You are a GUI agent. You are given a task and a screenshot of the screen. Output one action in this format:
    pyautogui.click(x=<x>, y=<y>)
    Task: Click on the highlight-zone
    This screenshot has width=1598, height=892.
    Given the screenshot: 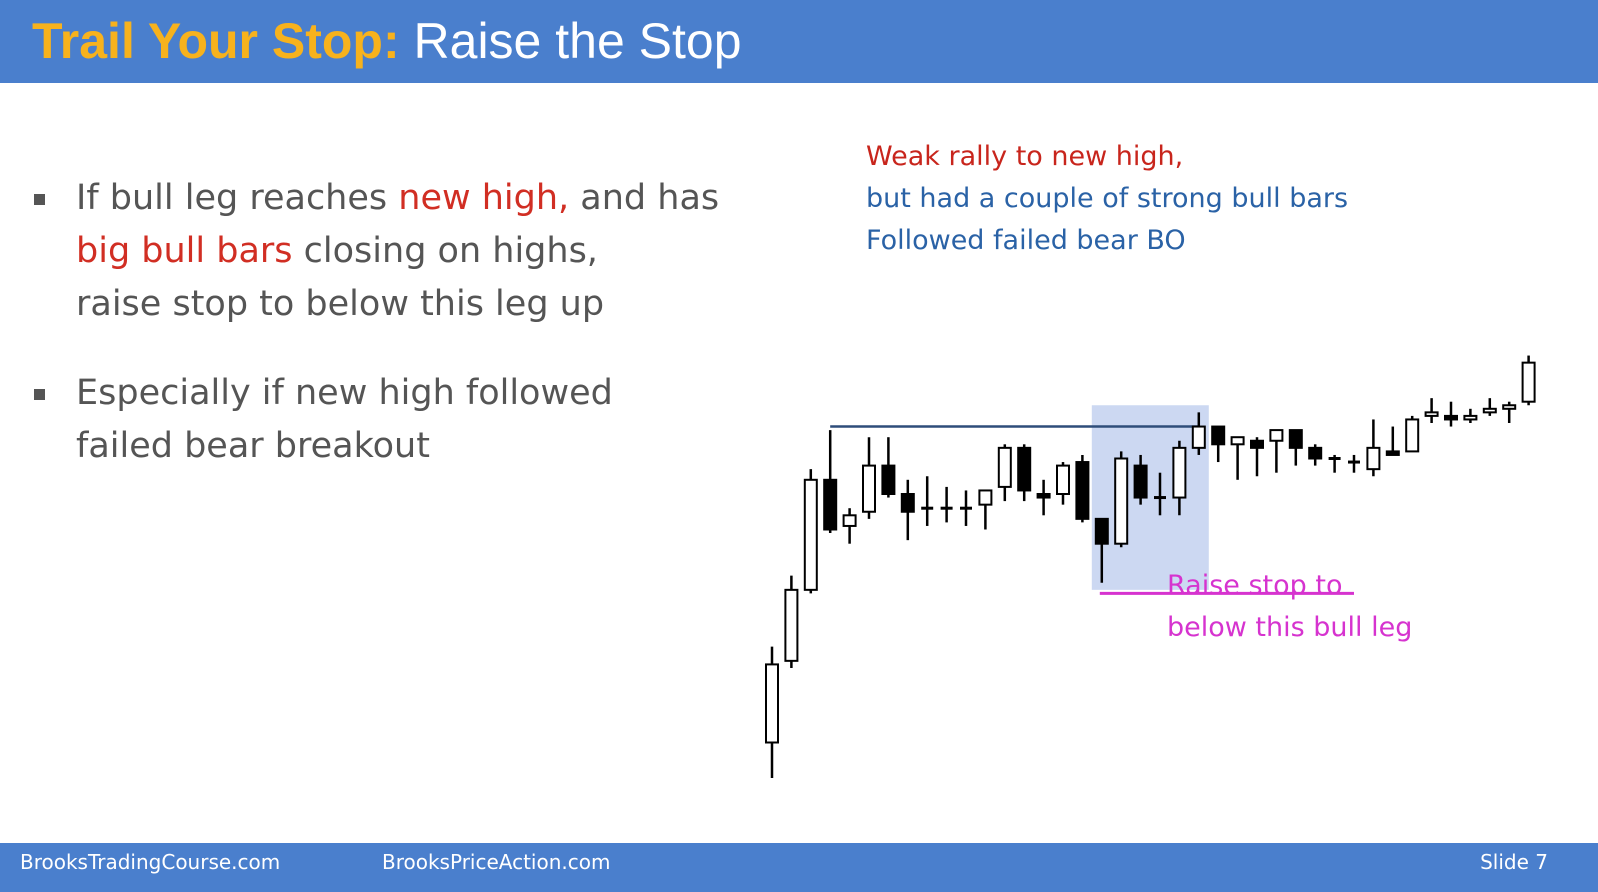 What is the action you would take?
    pyautogui.click(x=1150, y=497)
    